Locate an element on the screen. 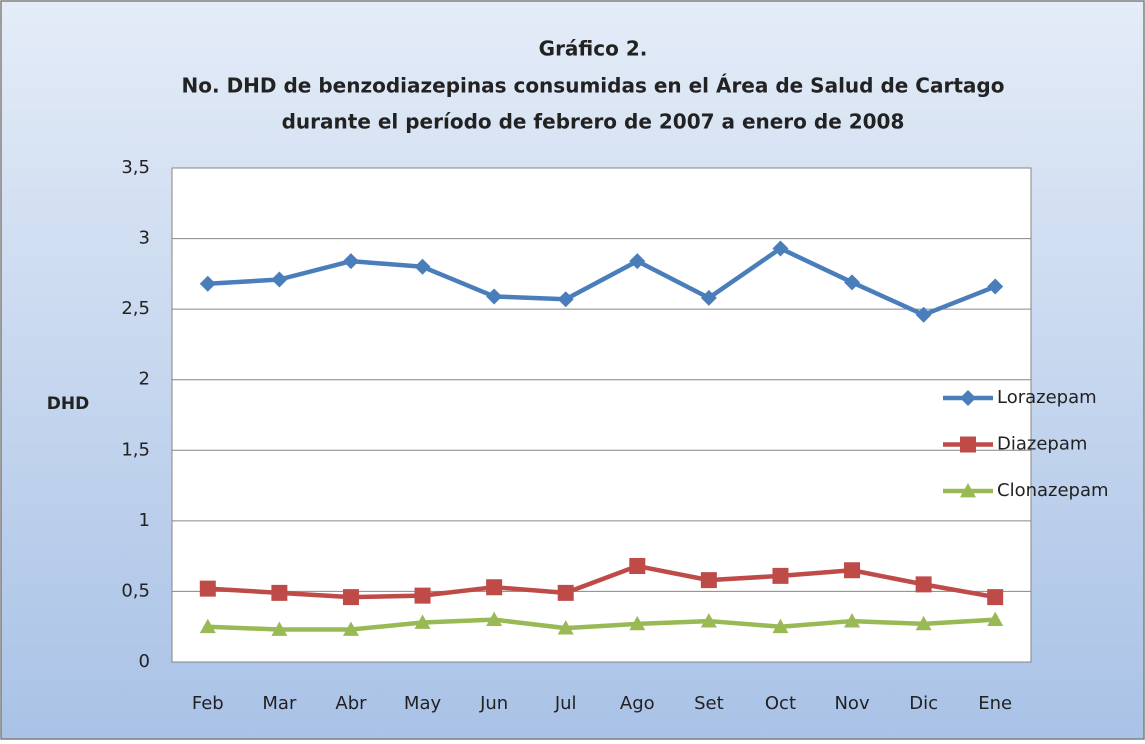 The width and height of the screenshot is (1145, 744). x-tick-label: May is located at coordinates (423, 703).